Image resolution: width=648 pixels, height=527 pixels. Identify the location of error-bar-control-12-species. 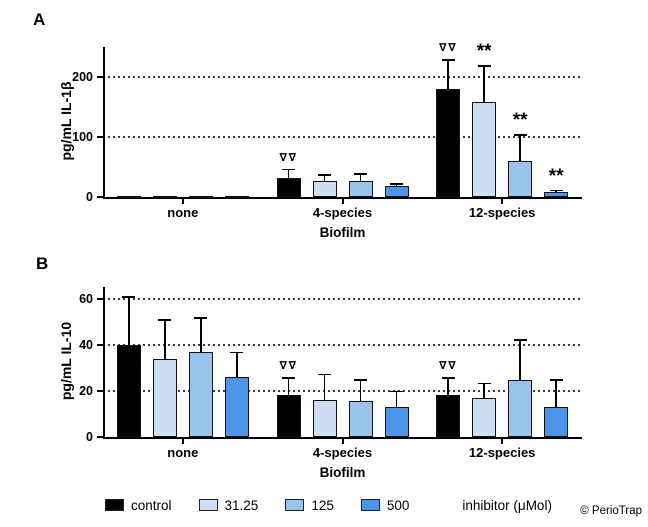
(448, 74).